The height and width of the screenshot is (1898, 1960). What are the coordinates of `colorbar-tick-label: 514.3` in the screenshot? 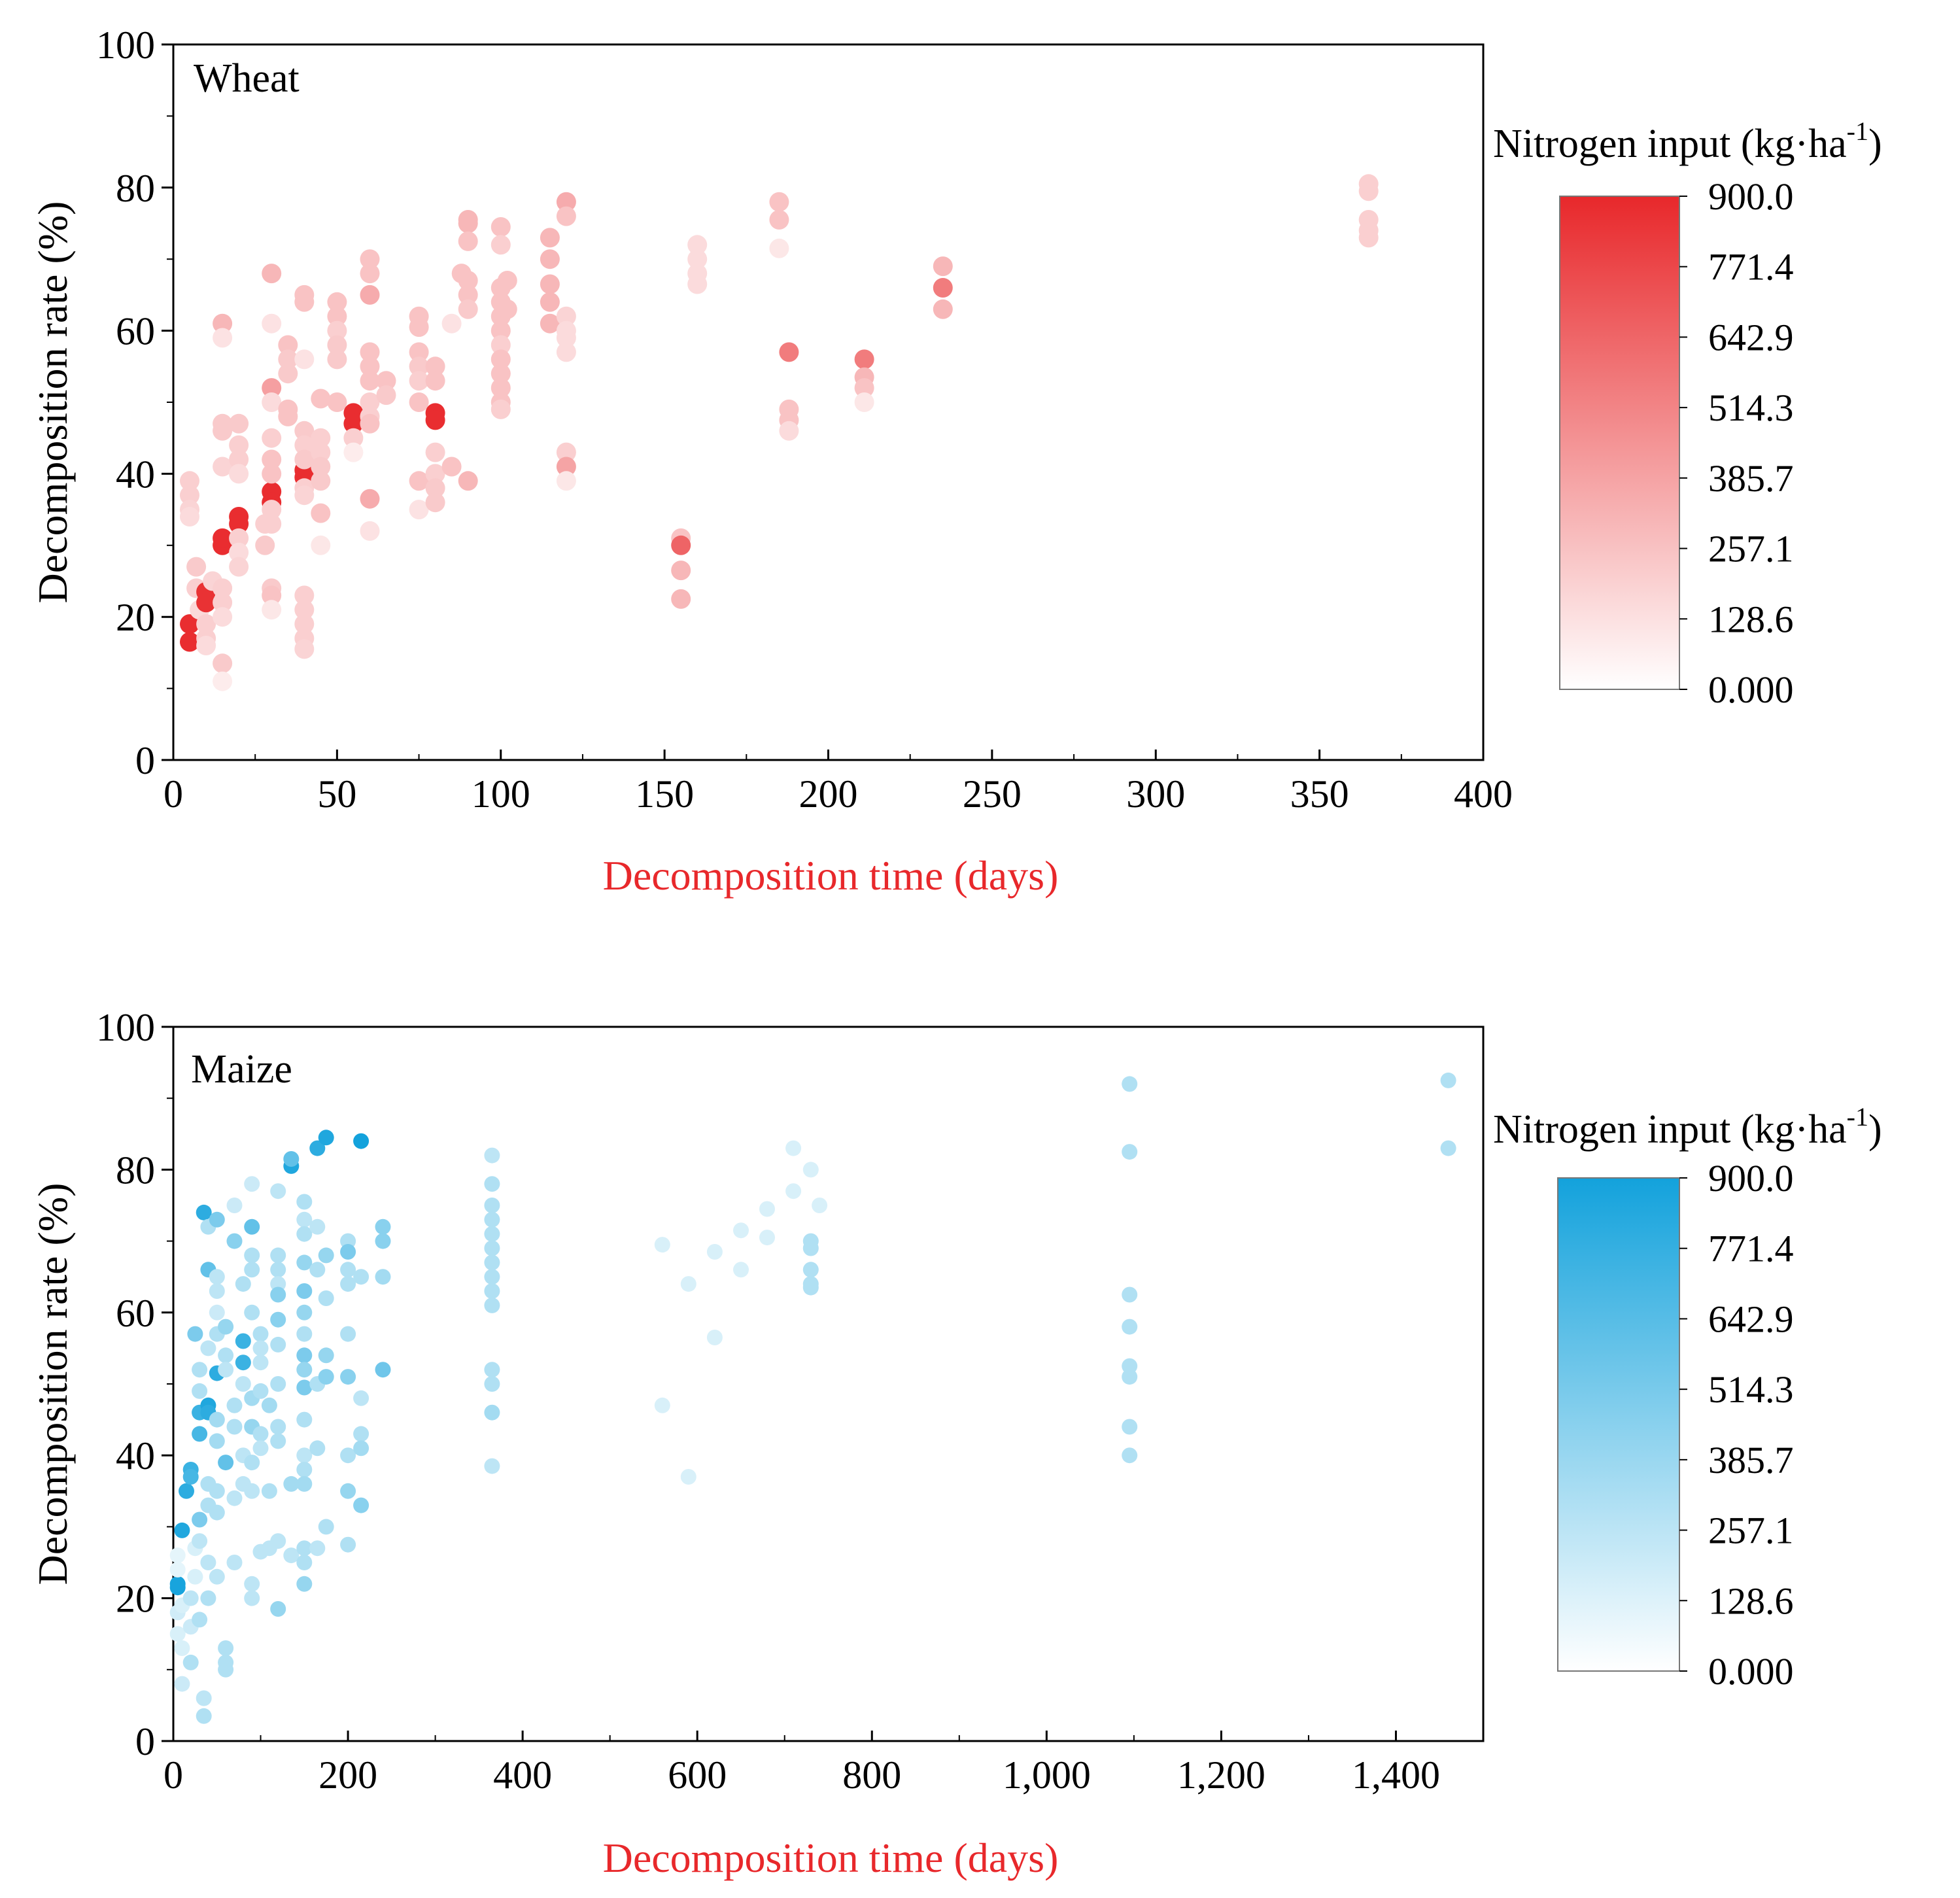 It's located at (1751, 408).